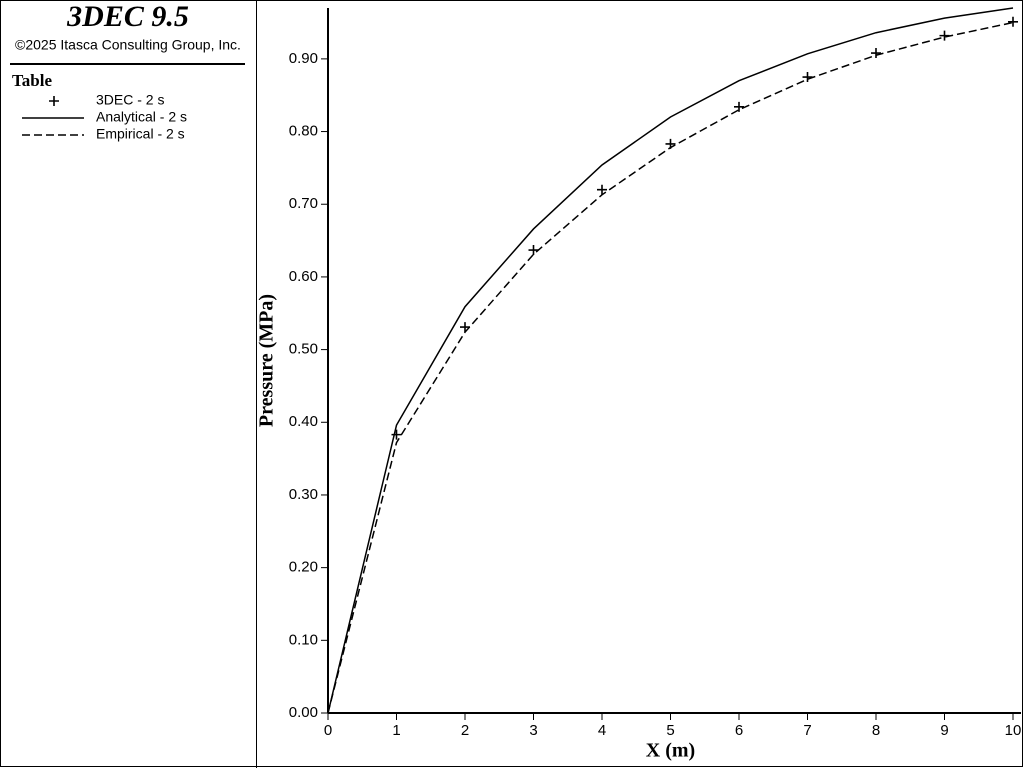 The image size is (1024, 768). What do you see at coordinates (807, 730) in the screenshot?
I see `x-tick-label: 7` at bounding box center [807, 730].